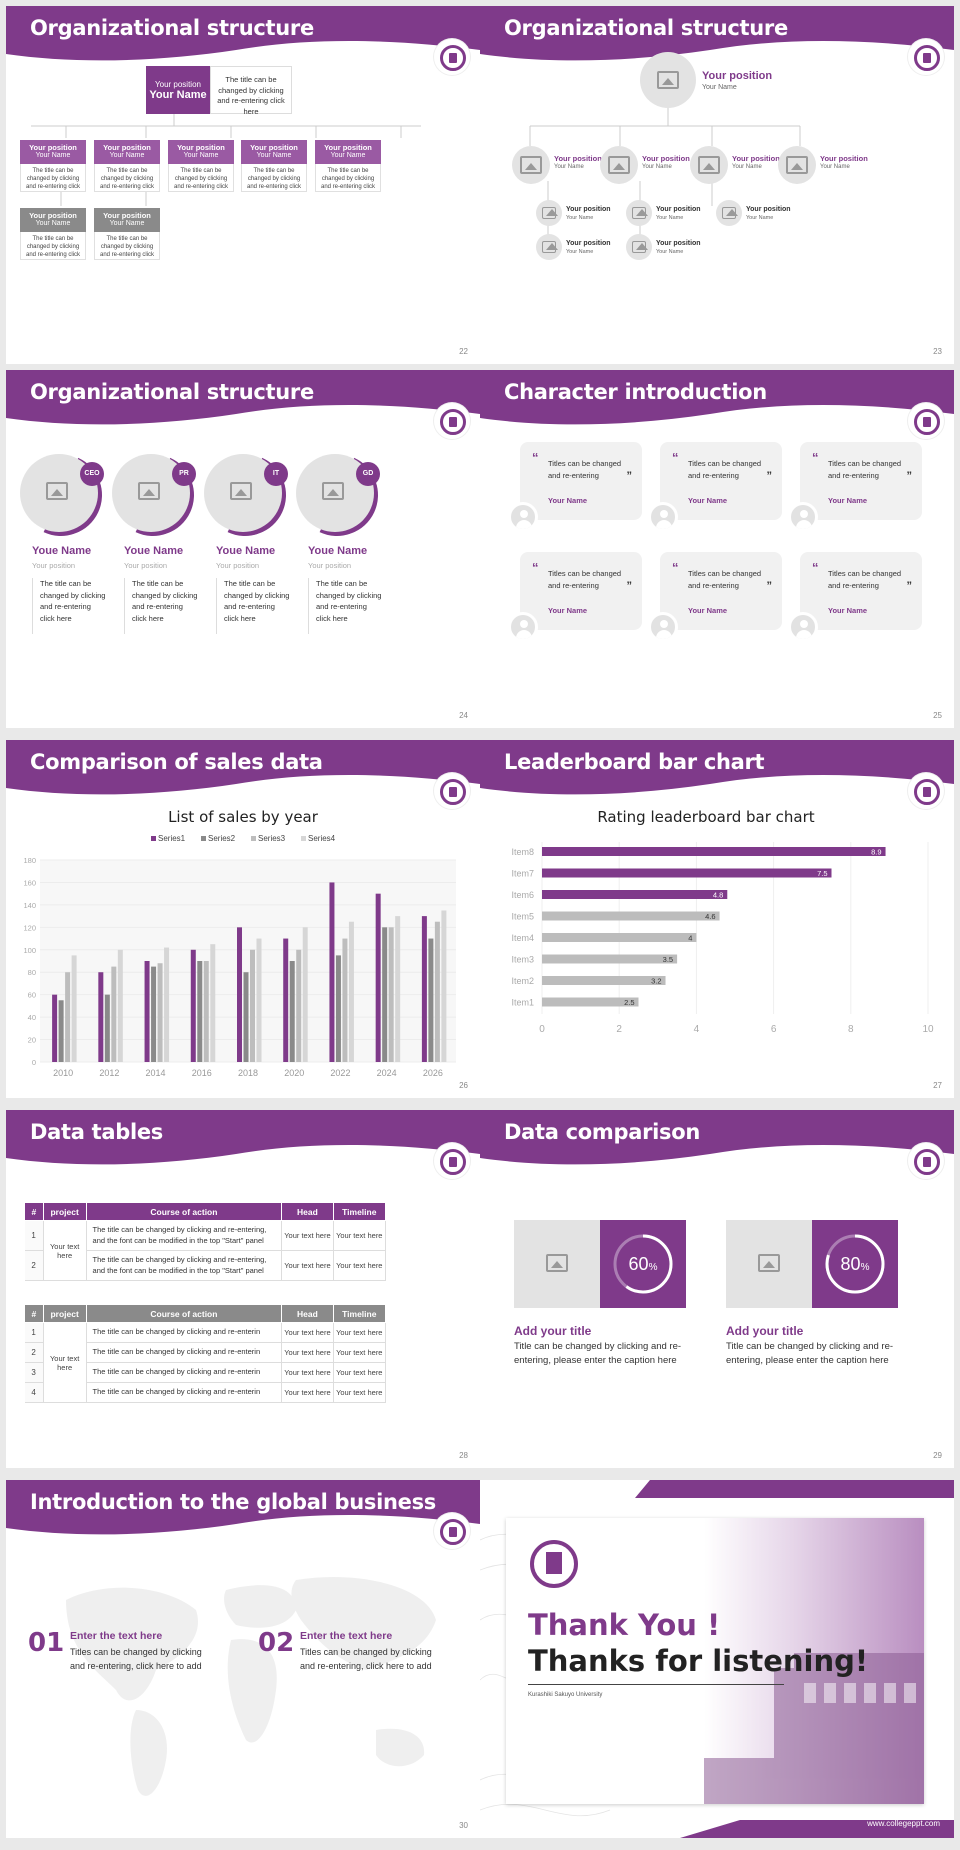 The image size is (960, 1850). Describe the element at coordinates (553, 1331) in the screenshot. I see `item-title: Add your title` at that location.